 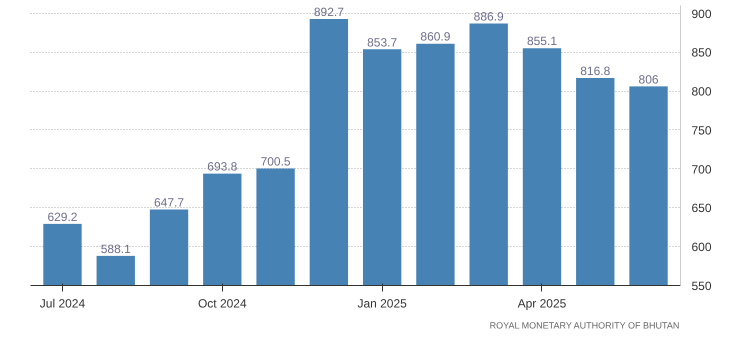 What do you see at coordinates (435, 37) in the screenshot?
I see `data-label: 860.9` at bounding box center [435, 37].